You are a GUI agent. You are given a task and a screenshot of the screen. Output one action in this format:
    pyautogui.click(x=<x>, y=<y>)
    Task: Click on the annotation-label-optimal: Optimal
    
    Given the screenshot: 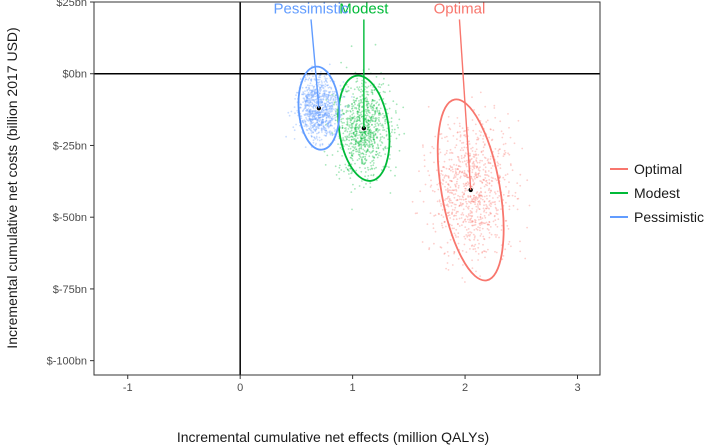 What is the action you would take?
    pyautogui.click(x=460, y=8)
    